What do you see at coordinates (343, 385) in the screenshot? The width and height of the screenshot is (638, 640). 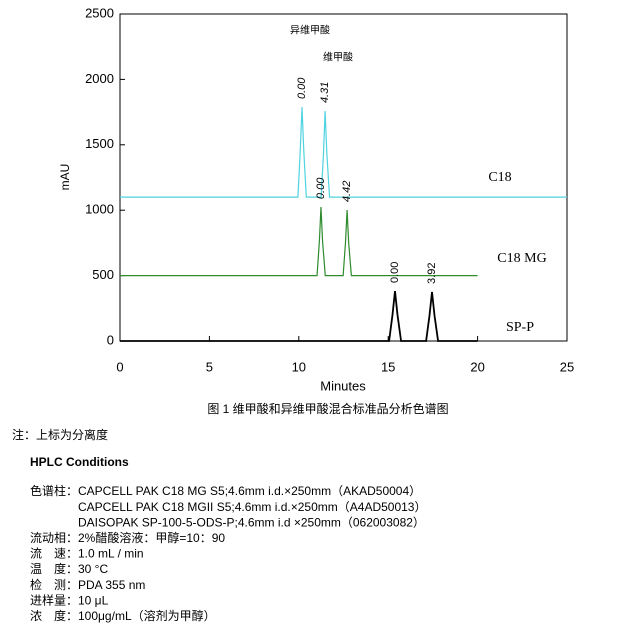 I see `x-axis-label: Minutes` at bounding box center [343, 385].